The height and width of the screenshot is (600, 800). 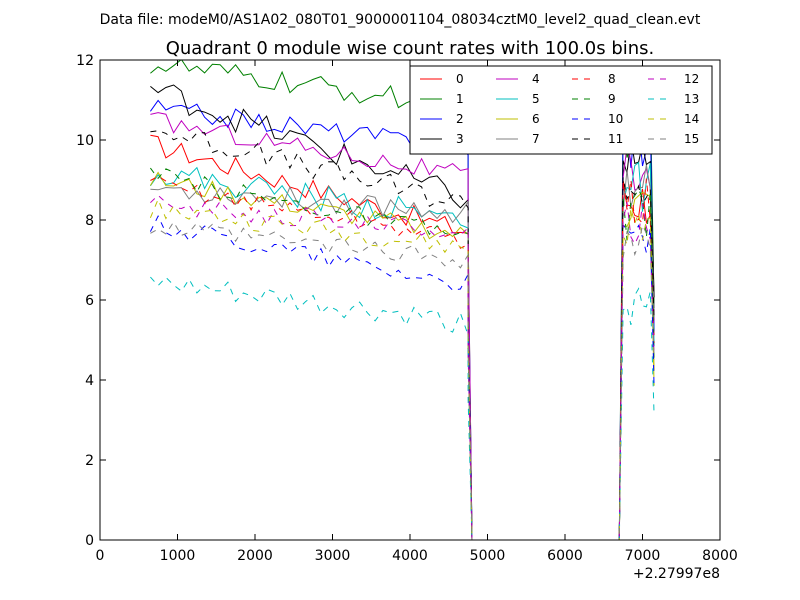 What do you see at coordinates (615, 139) in the screenshot?
I see `legend-label-11: 11` at bounding box center [615, 139].